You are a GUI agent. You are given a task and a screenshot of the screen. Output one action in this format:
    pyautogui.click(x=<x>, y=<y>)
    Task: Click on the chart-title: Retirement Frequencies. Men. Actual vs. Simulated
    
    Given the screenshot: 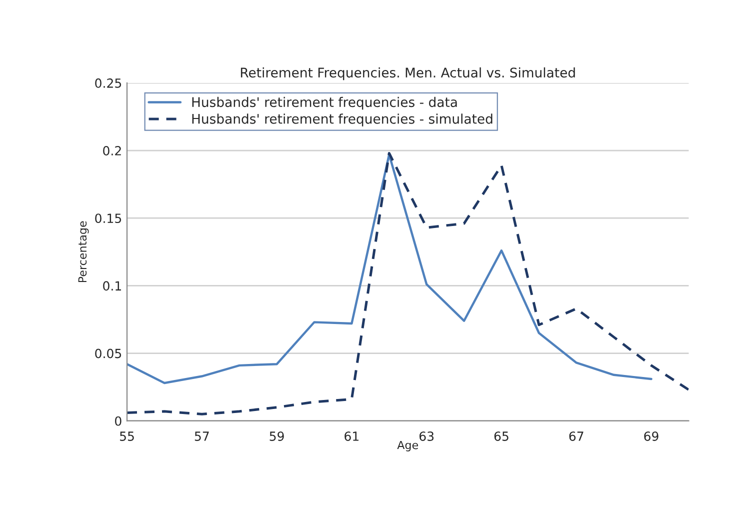 What is the action you would take?
    pyautogui.click(x=407, y=73)
    